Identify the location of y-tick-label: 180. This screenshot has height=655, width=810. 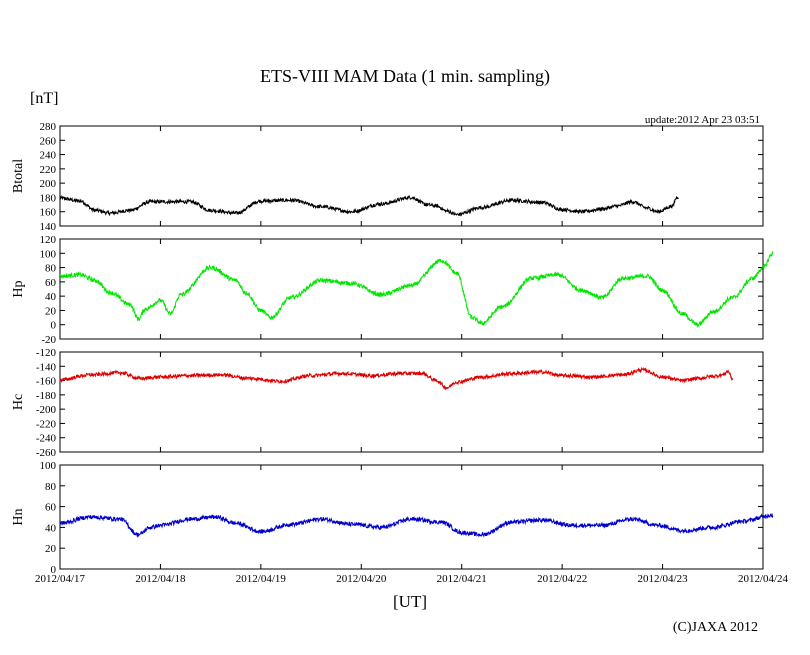
(48, 198).